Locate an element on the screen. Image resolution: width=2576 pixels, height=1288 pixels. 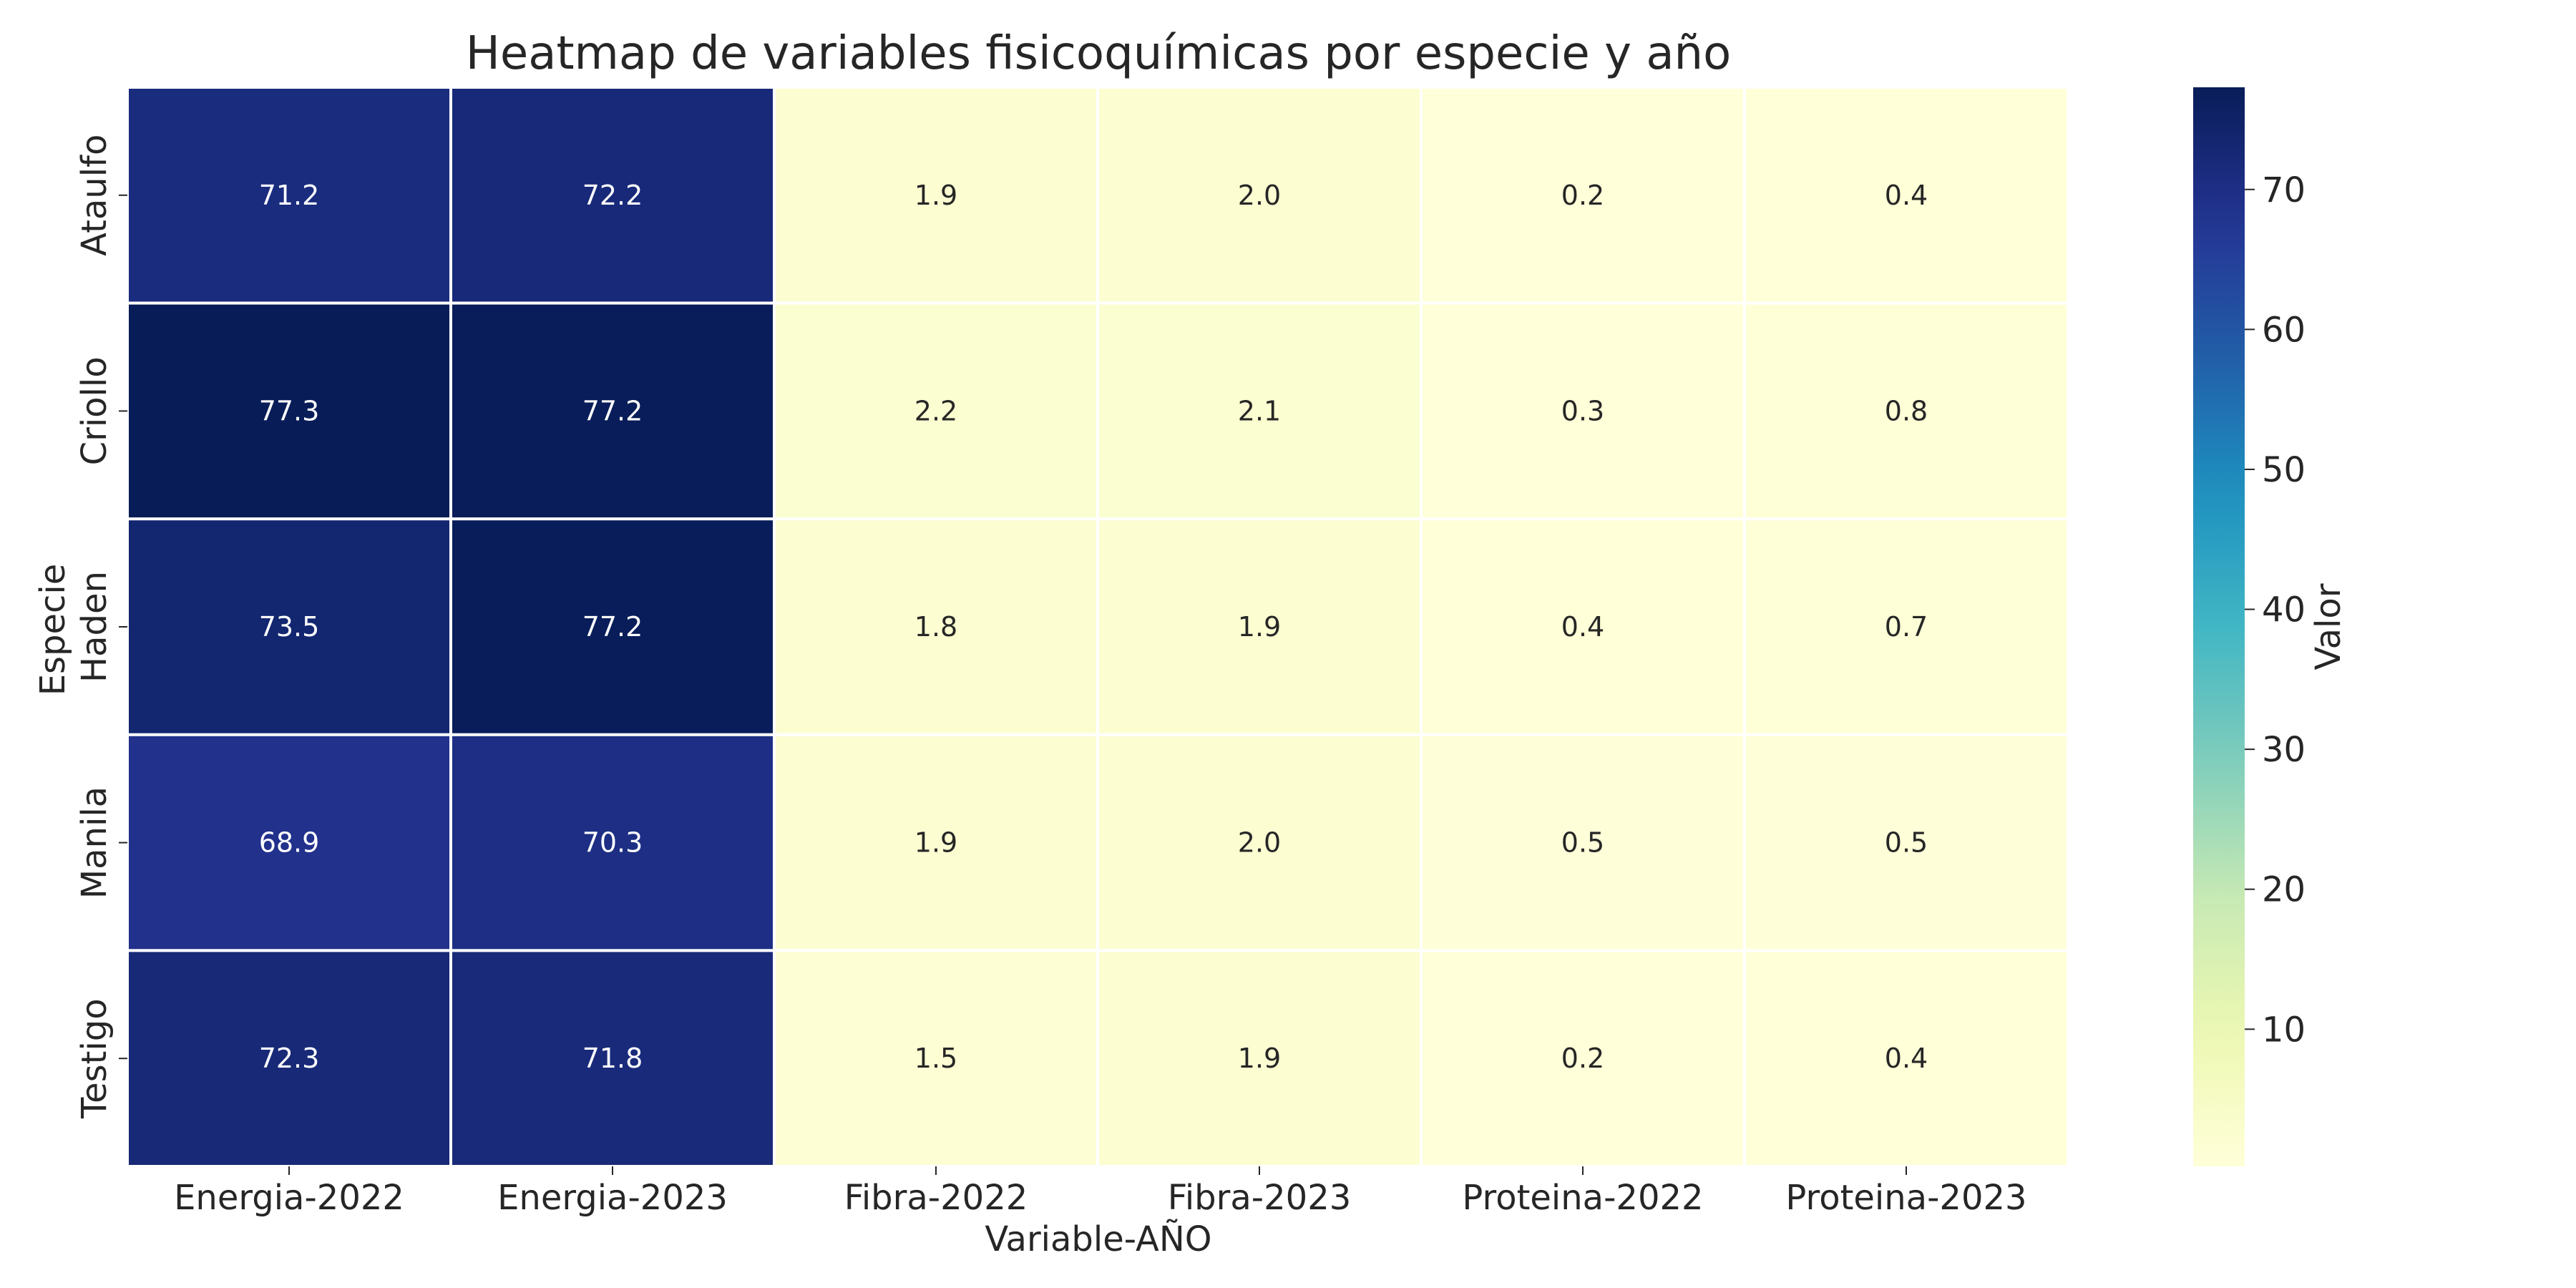
cell-value-label: 2.1 is located at coordinates (1259, 410).